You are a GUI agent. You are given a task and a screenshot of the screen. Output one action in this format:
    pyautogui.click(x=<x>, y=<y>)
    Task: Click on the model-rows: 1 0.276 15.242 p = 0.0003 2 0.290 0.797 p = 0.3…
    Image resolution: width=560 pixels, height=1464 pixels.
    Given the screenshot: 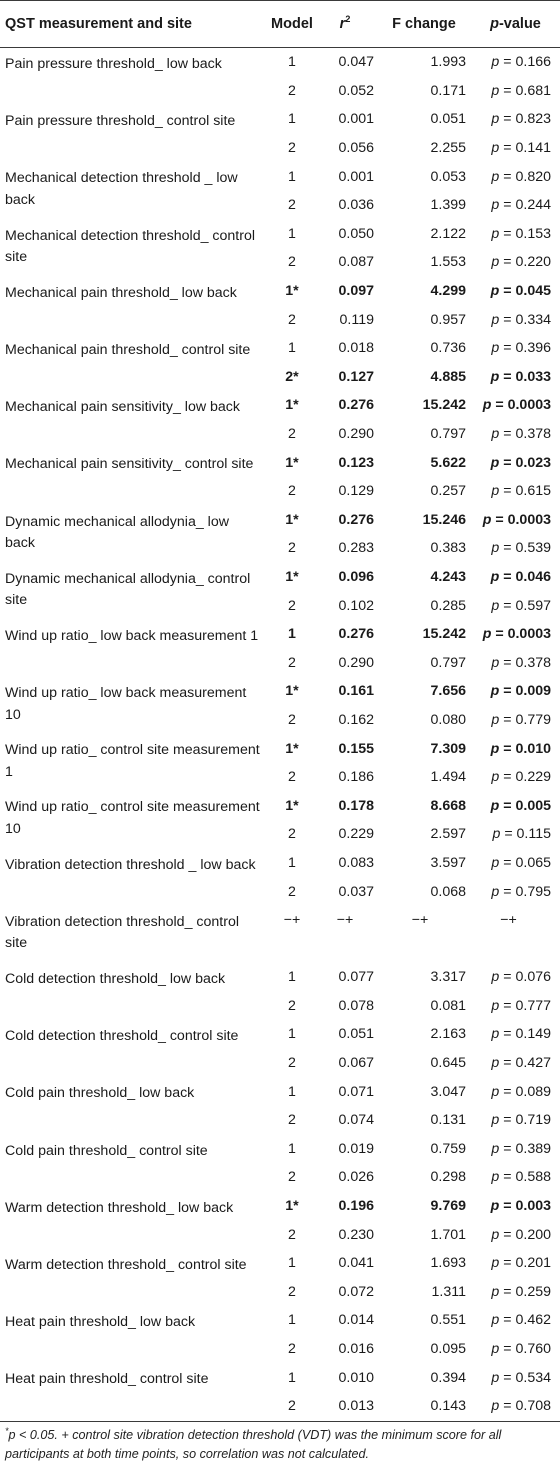 What is the action you would take?
    pyautogui.click(x=414, y=648)
    